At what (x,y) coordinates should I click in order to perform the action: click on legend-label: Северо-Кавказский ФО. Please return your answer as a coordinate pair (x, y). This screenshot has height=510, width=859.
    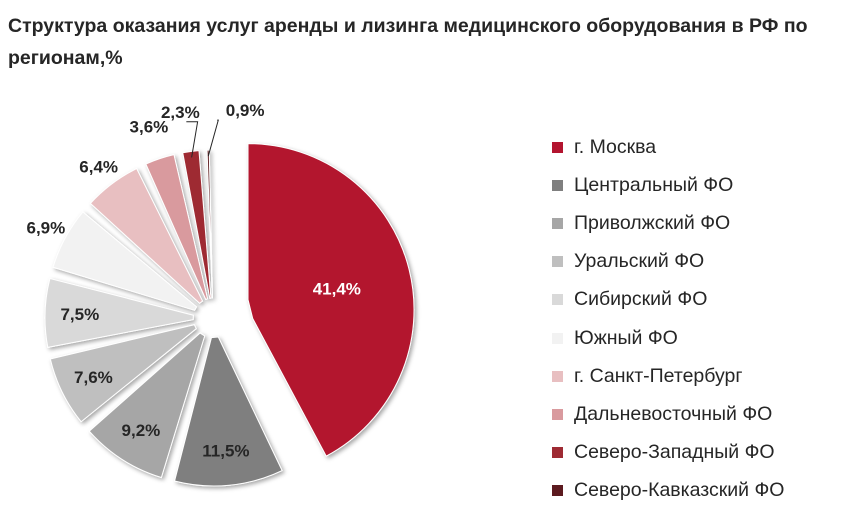
    Looking at the image, I should click on (679, 490).